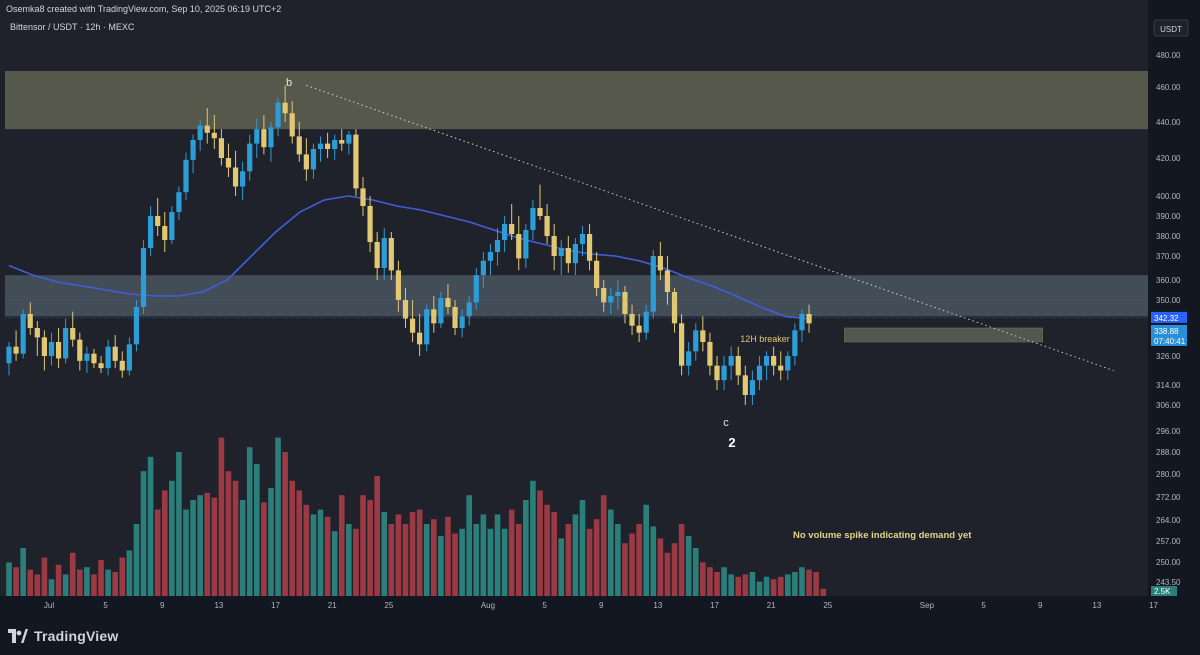 Image resolution: width=1200 pixels, height=655 pixels. What do you see at coordinates (1171, 29) in the screenshot?
I see `currency-label: USDT` at bounding box center [1171, 29].